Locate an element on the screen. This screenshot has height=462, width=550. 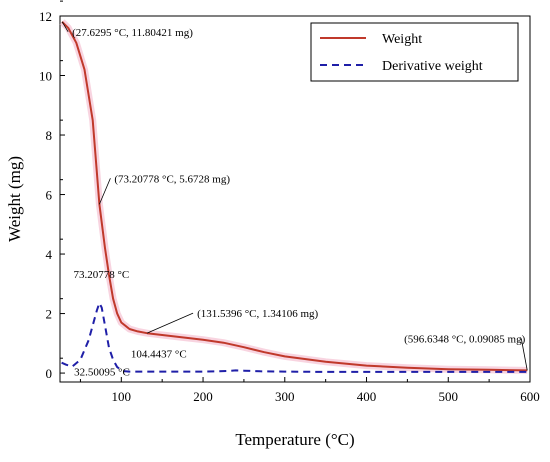
series-line-derivative-weight is located at coordinates (295, 337).